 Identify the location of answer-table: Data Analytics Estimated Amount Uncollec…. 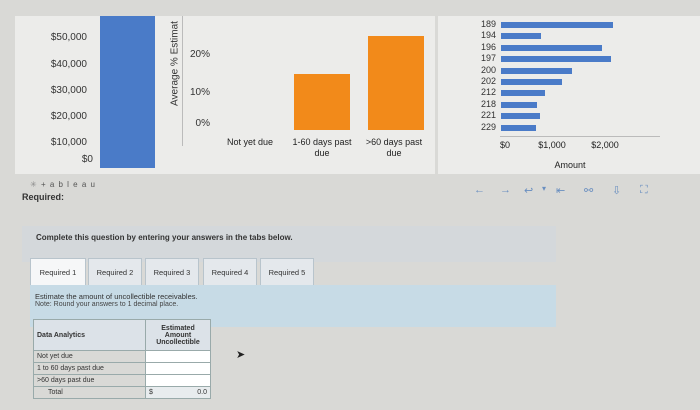
(122, 359).